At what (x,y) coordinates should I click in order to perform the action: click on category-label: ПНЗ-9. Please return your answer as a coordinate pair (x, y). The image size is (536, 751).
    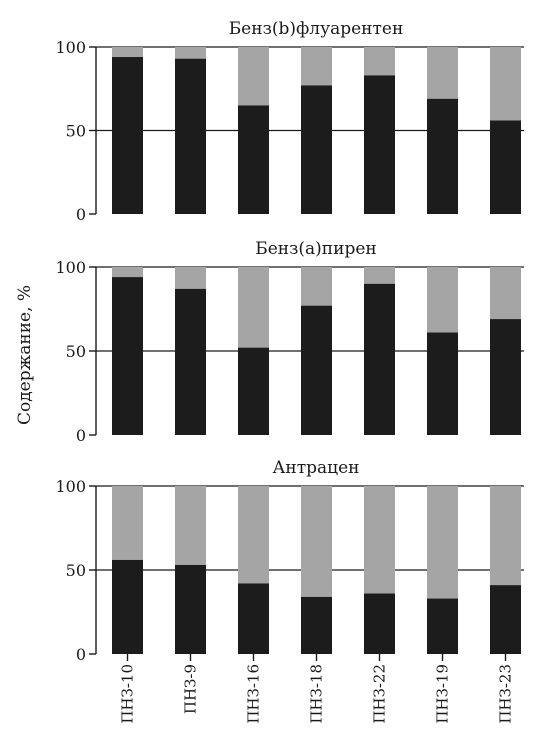
    Looking at the image, I should click on (191, 689).